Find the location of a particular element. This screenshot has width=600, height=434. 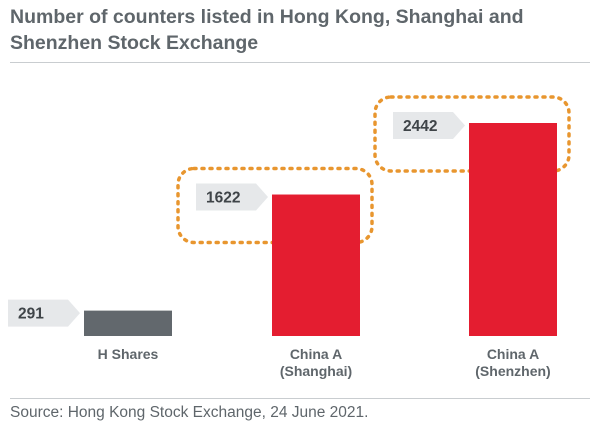

value-label-1: 1622 is located at coordinates (223, 198).